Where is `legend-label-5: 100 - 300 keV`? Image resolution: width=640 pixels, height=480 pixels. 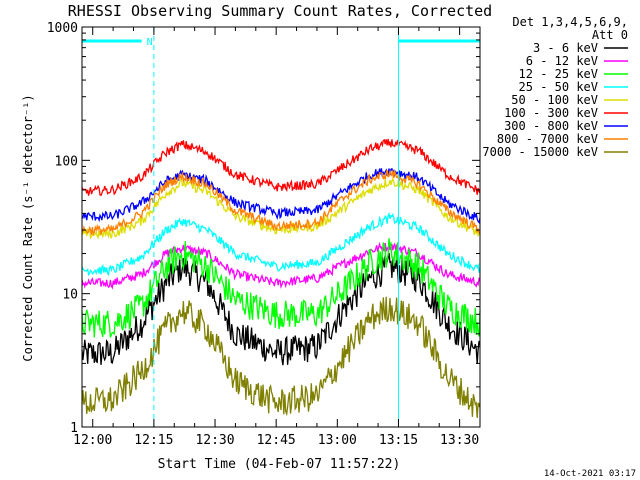
legend-label-5: 100 - 300 keV is located at coordinates (551, 113).